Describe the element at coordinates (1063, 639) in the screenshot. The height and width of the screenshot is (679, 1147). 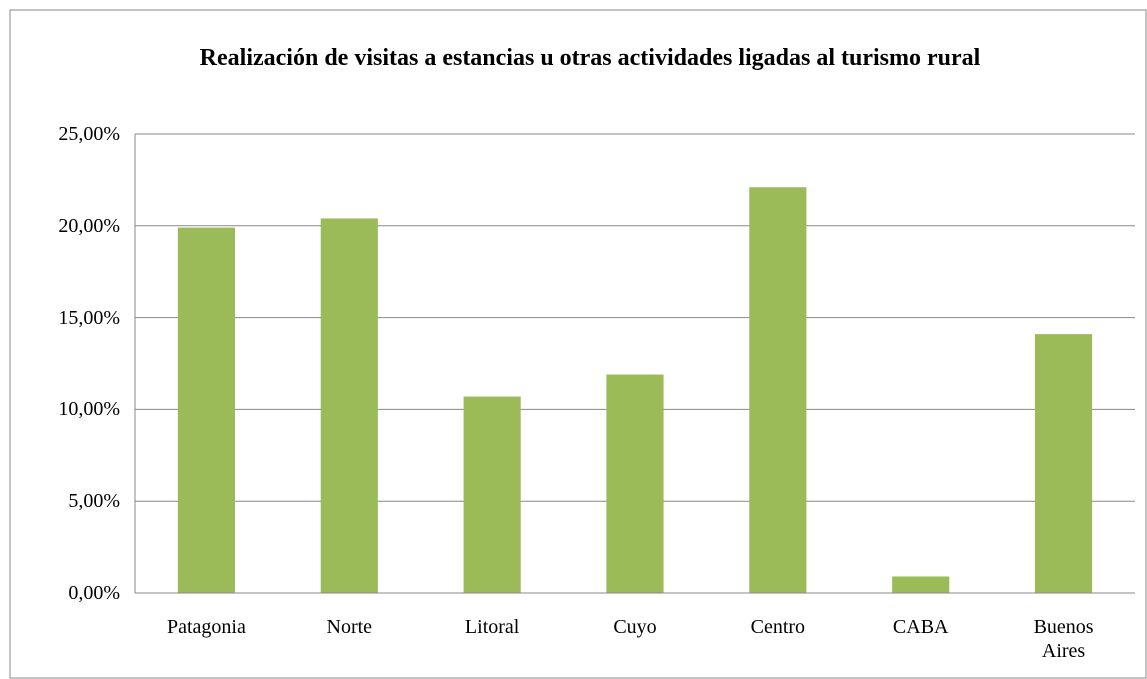
I see `x-tick-label: Buenos Aires` at that location.